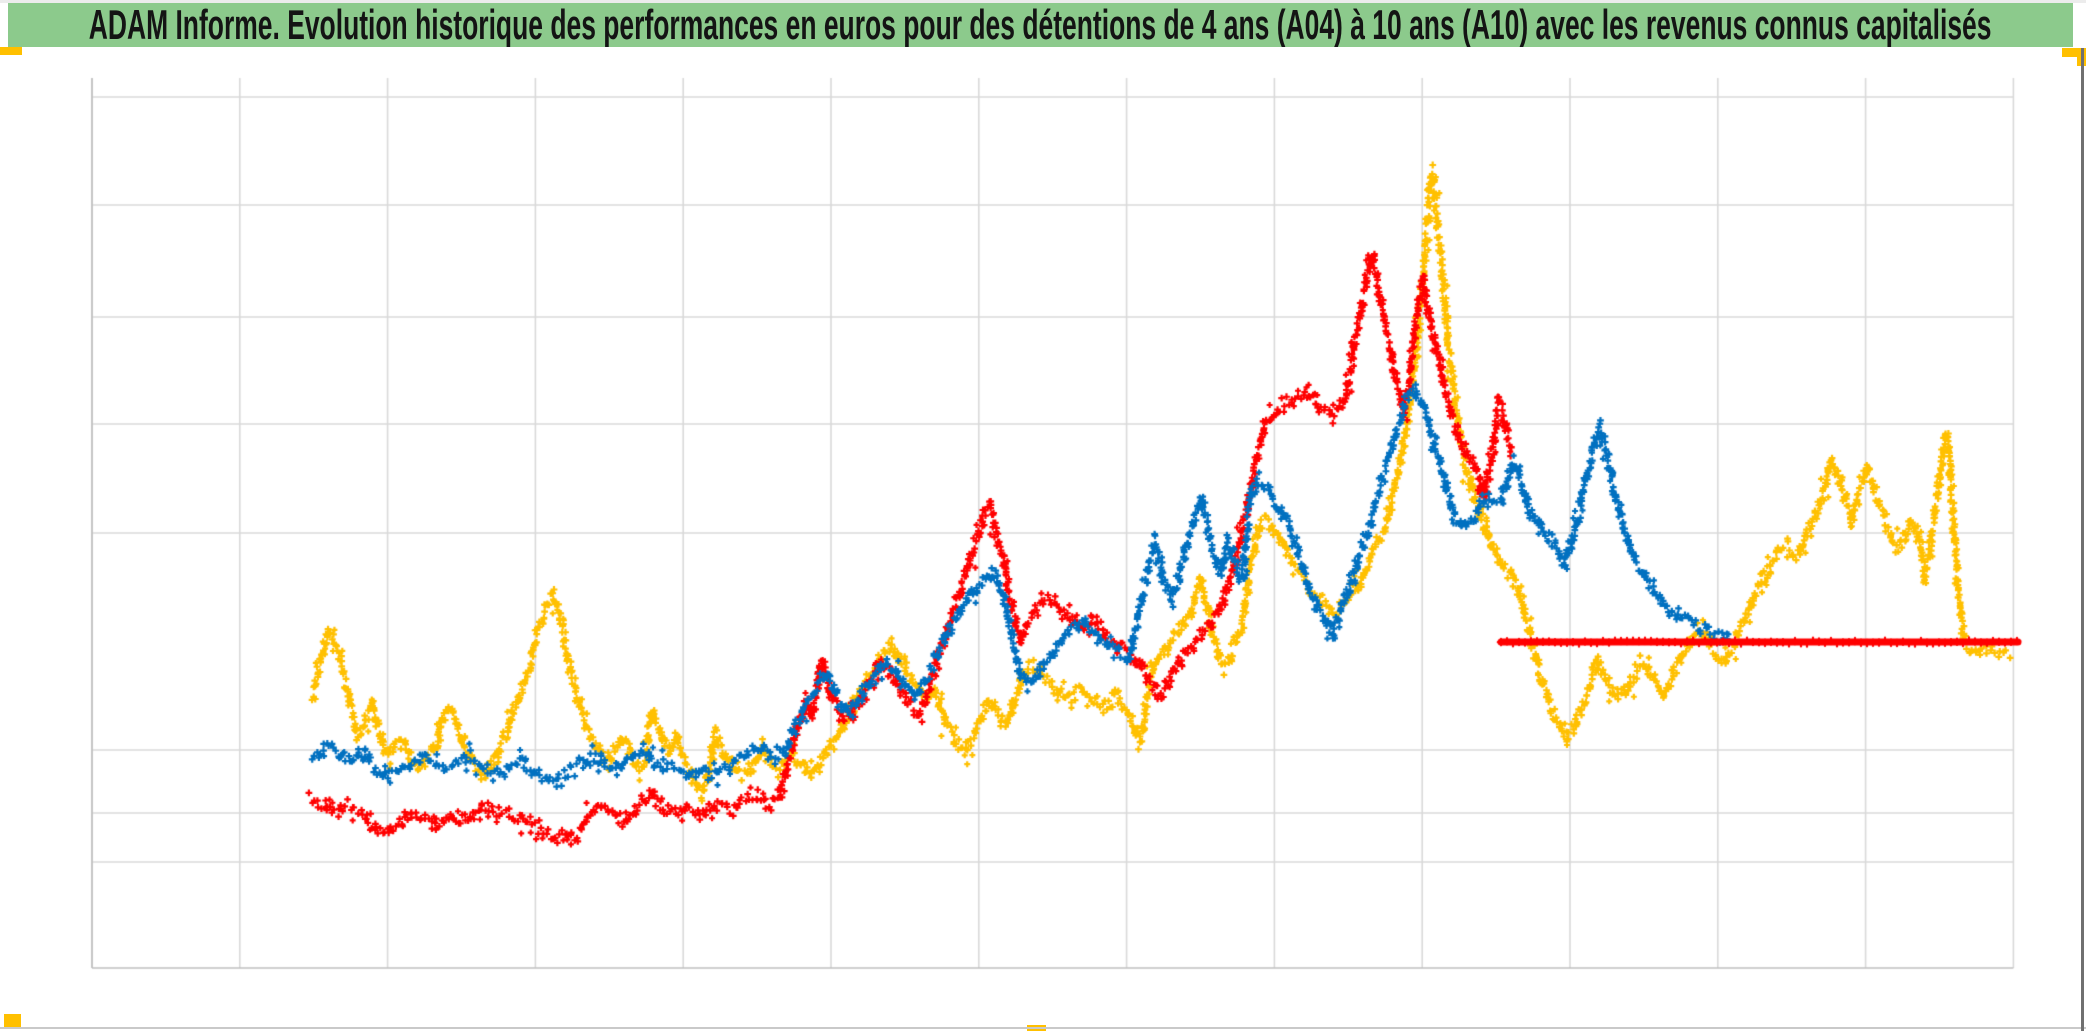 Image resolution: width=2086 pixels, height=1031 pixels. I want to click on gold-accent-top-right-horizontal, so click(2074, 52).